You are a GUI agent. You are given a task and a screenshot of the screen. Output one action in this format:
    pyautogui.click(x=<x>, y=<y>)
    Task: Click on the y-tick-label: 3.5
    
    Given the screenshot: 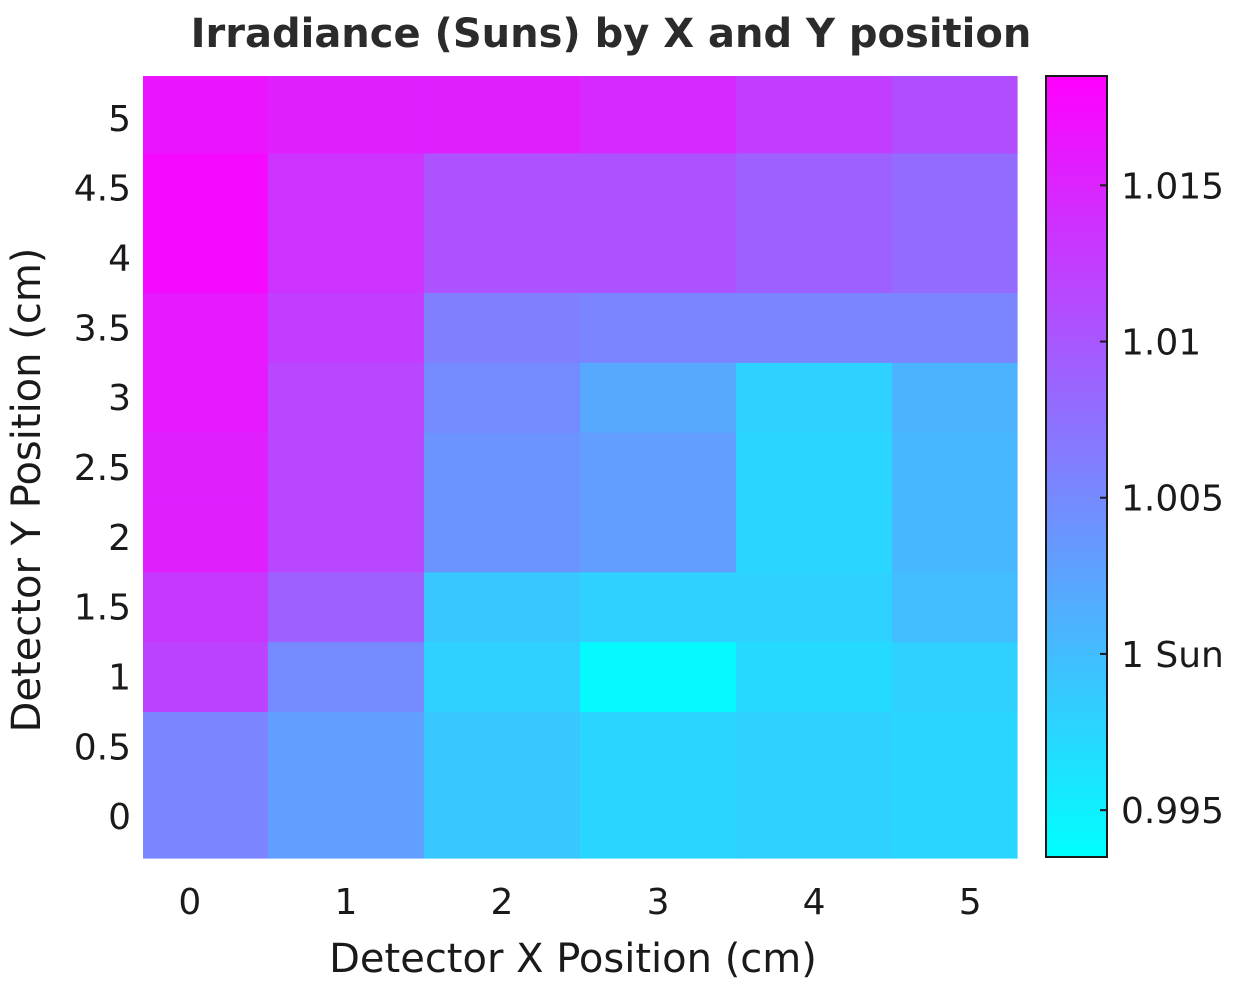 What is the action you would take?
    pyautogui.click(x=102, y=328)
    